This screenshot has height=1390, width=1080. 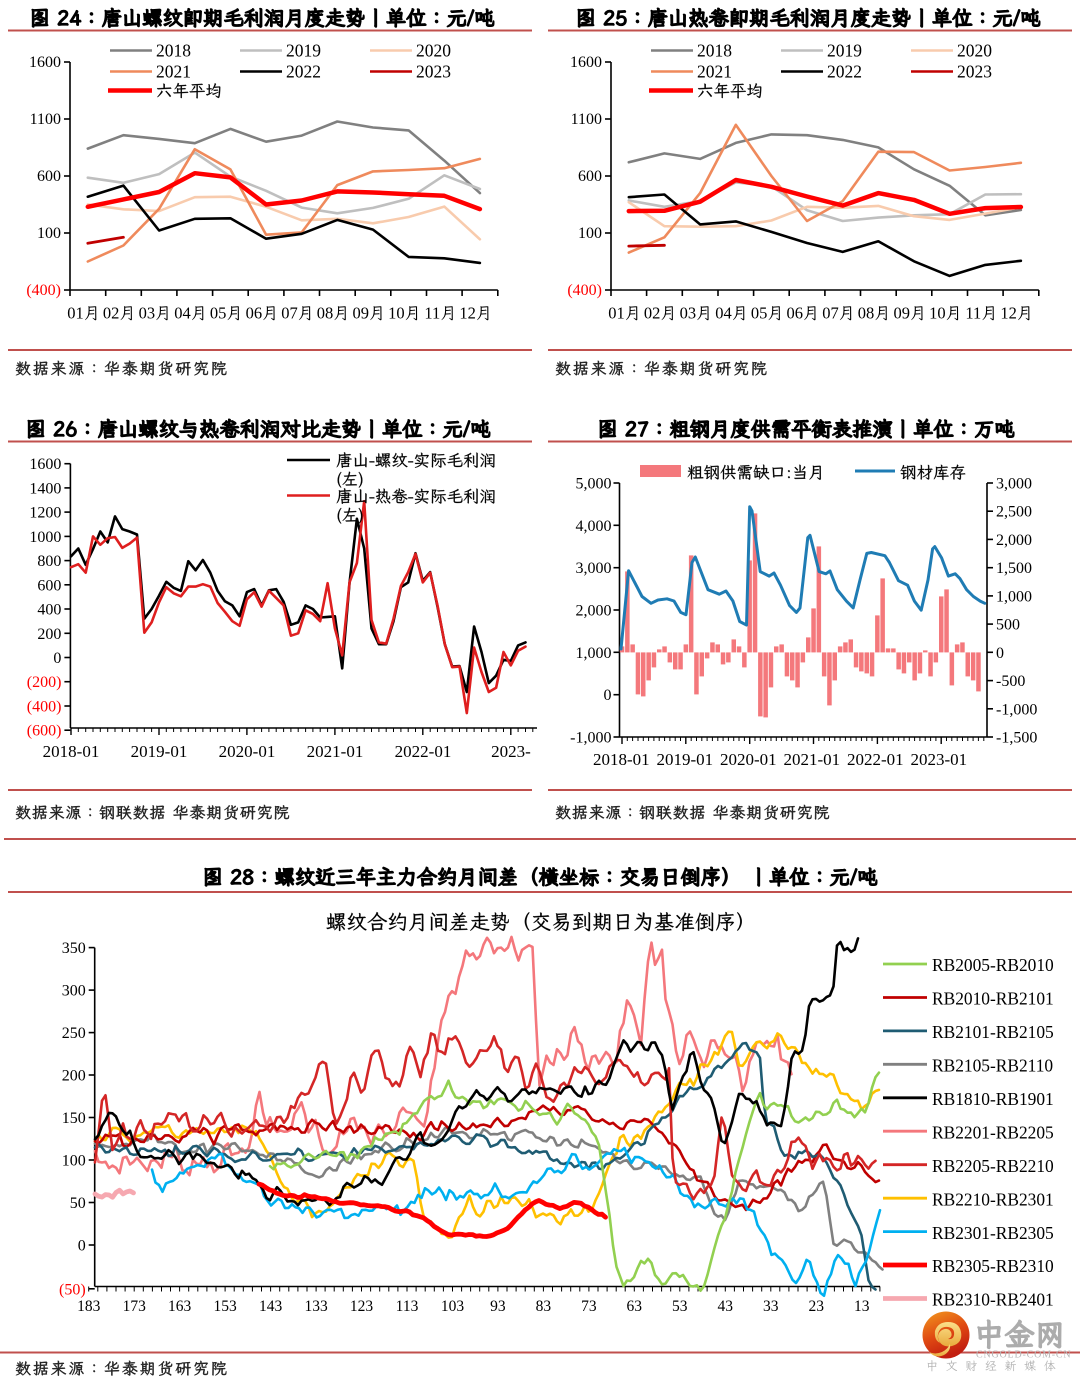 I want to click on svg-text: 183, so click(x=89, y=1306).